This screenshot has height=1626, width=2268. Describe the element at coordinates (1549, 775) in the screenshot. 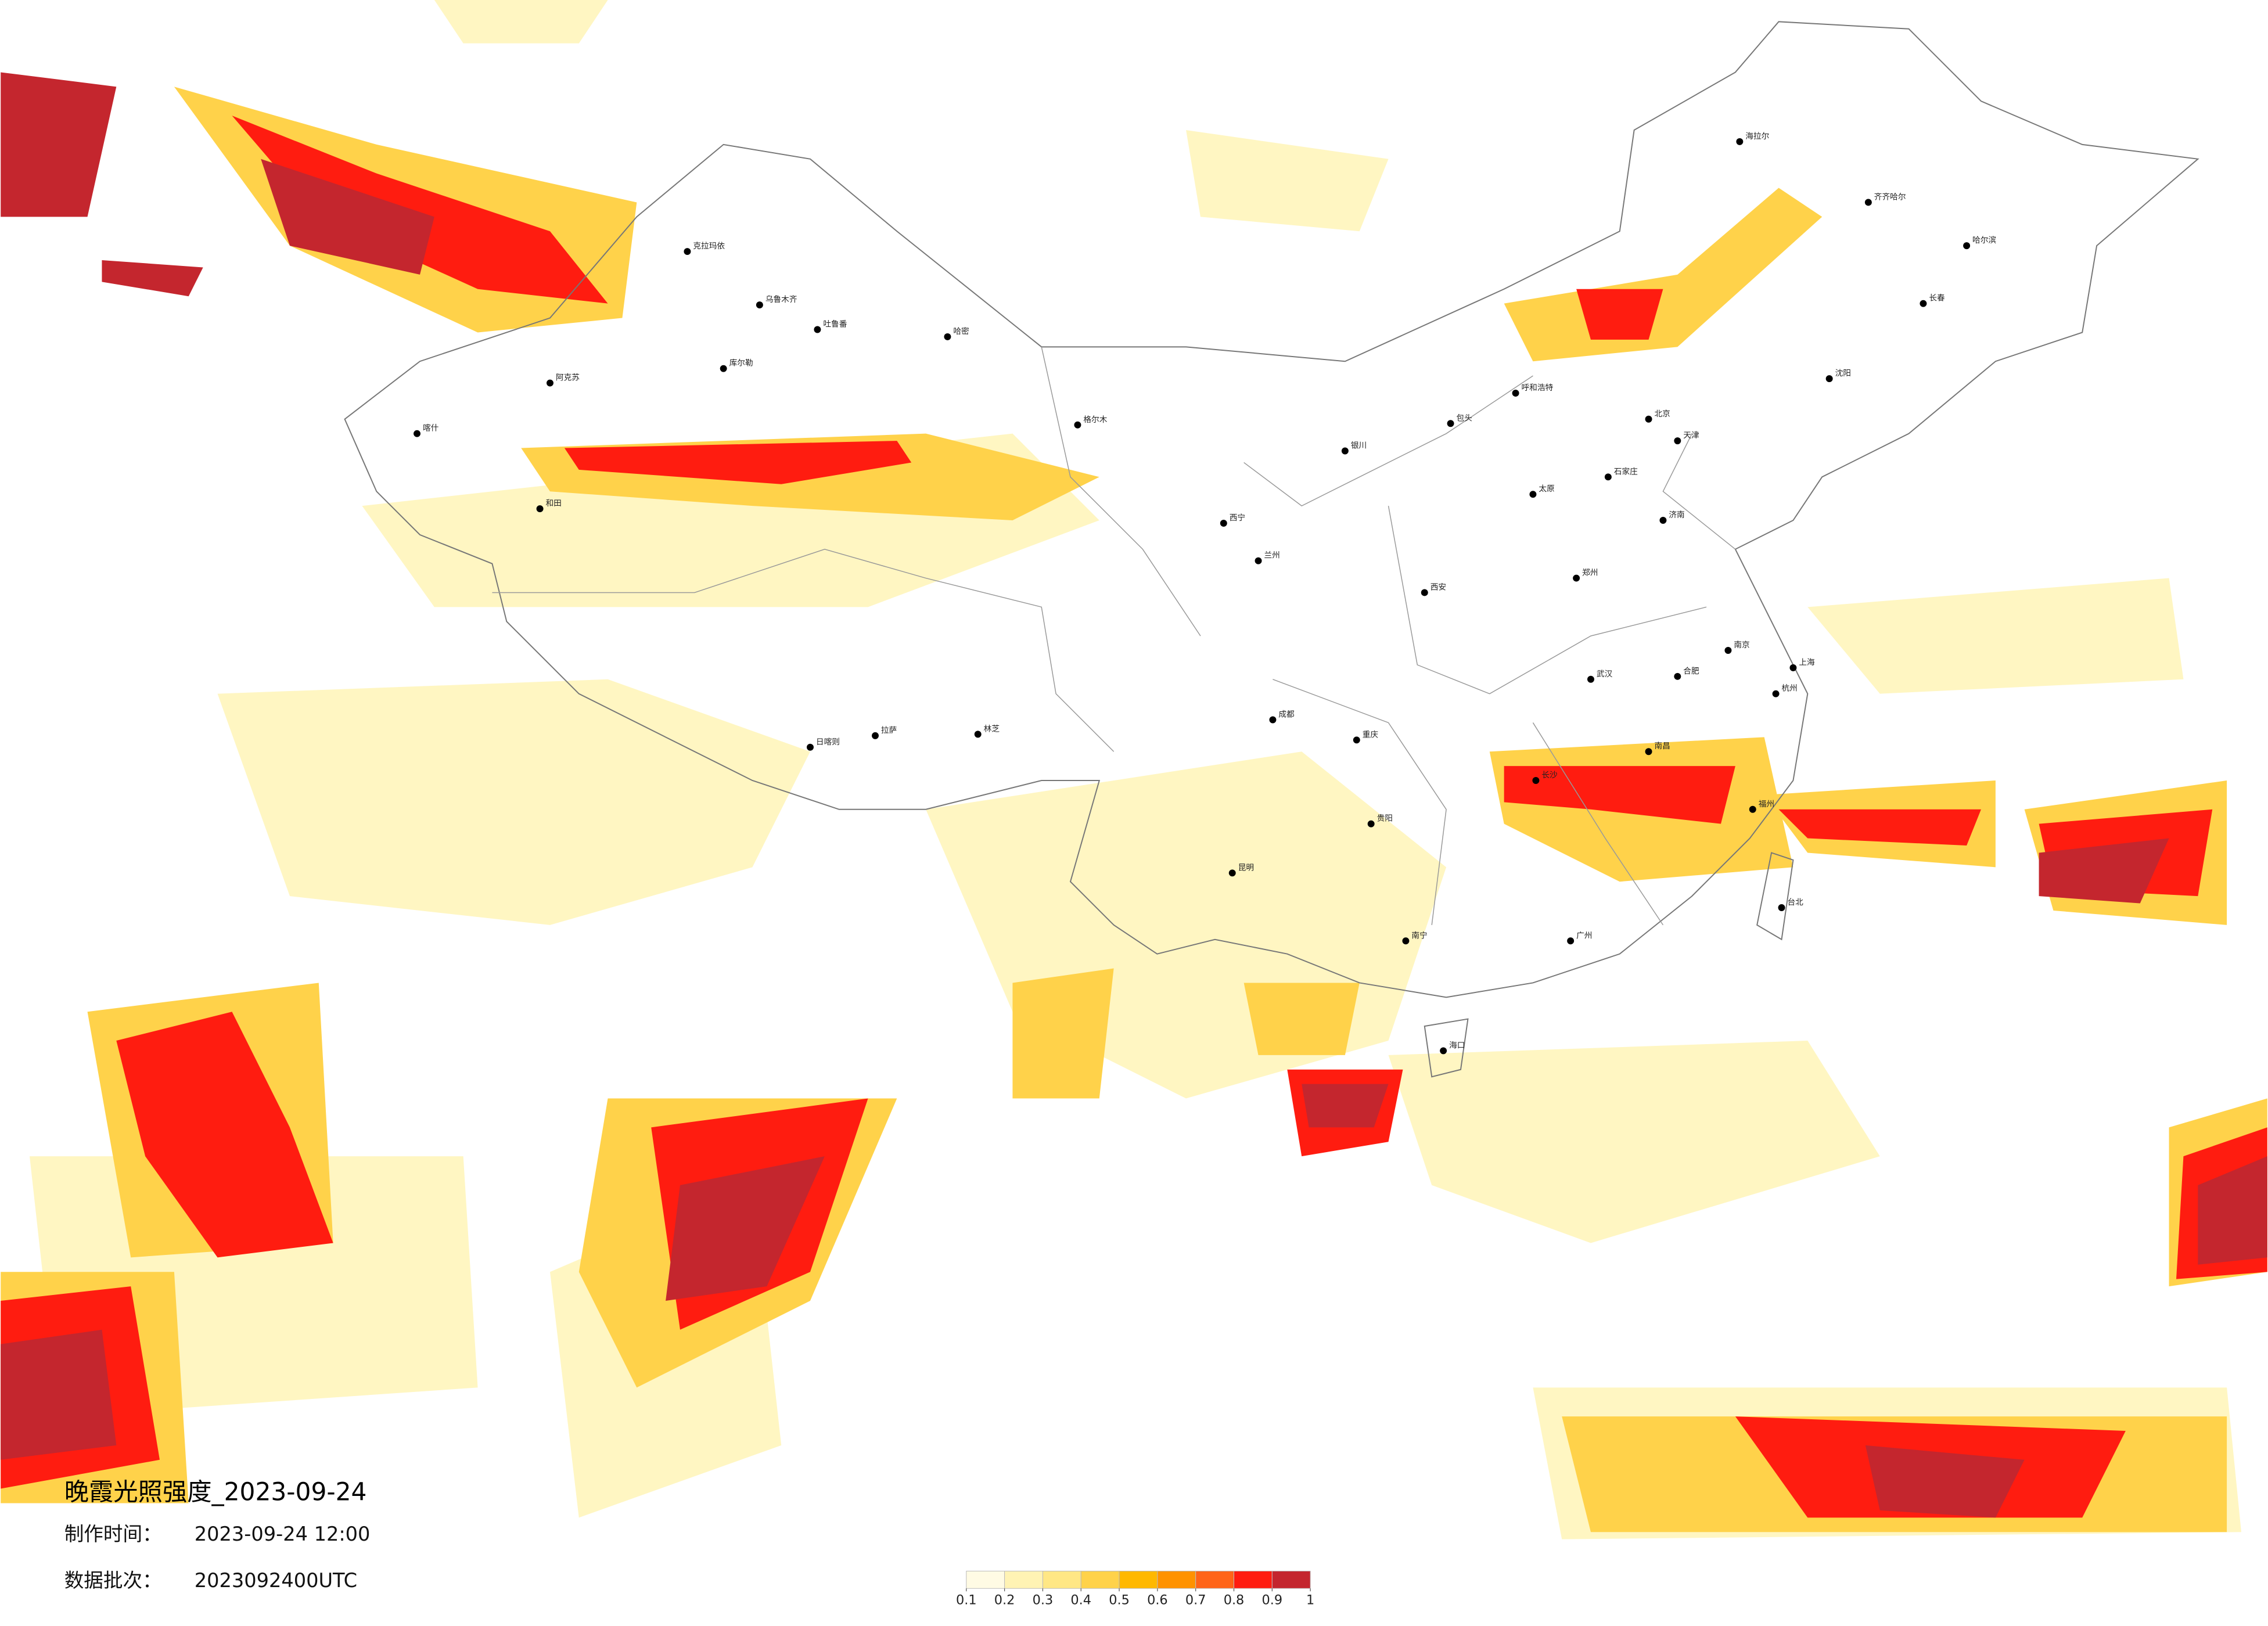

I see `city-label: 长沙` at that location.